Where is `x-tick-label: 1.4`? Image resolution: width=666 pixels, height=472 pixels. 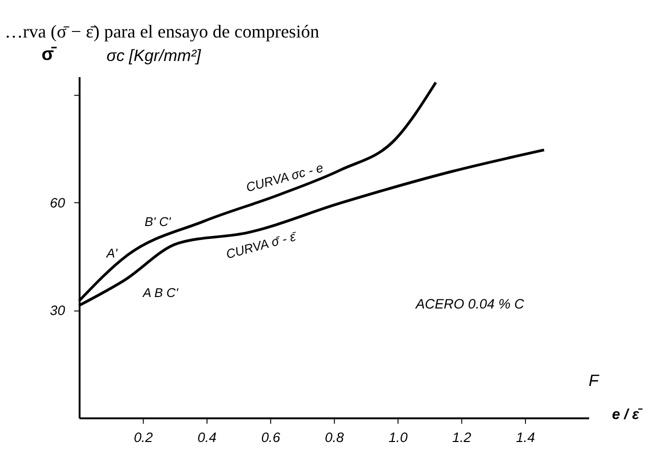
x-tick-label: 1.4 is located at coordinates (526, 437).